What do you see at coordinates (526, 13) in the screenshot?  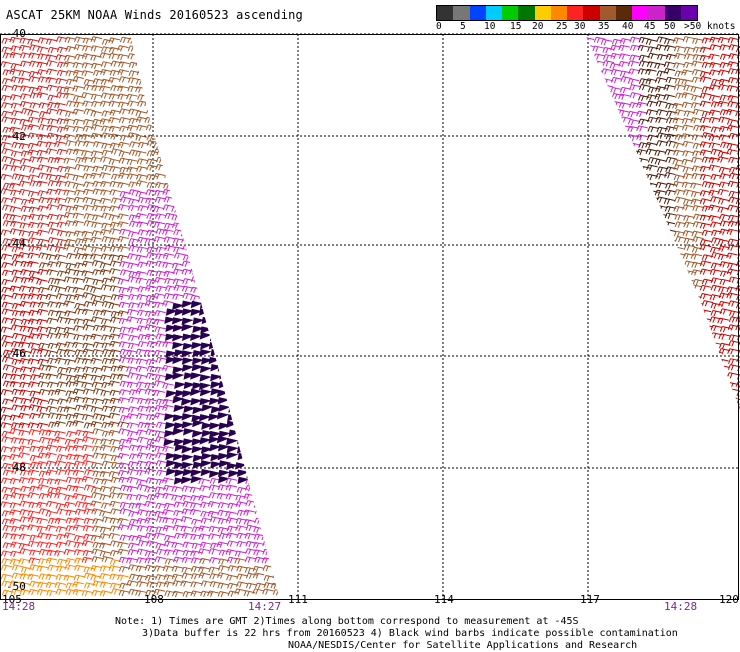 I see `legend-swatch` at bounding box center [526, 13].